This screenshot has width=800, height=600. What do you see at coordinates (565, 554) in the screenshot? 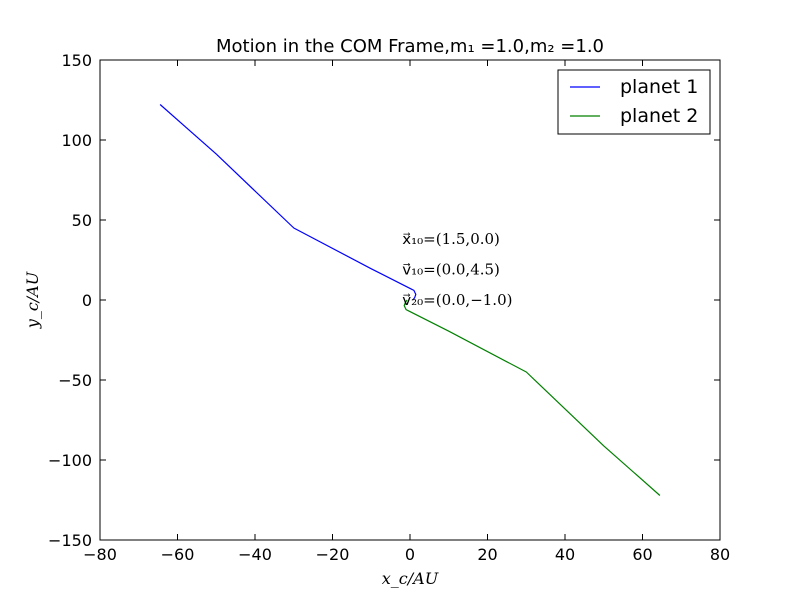
I see `x-tick-label: 40` at bounding box center [565, 554].